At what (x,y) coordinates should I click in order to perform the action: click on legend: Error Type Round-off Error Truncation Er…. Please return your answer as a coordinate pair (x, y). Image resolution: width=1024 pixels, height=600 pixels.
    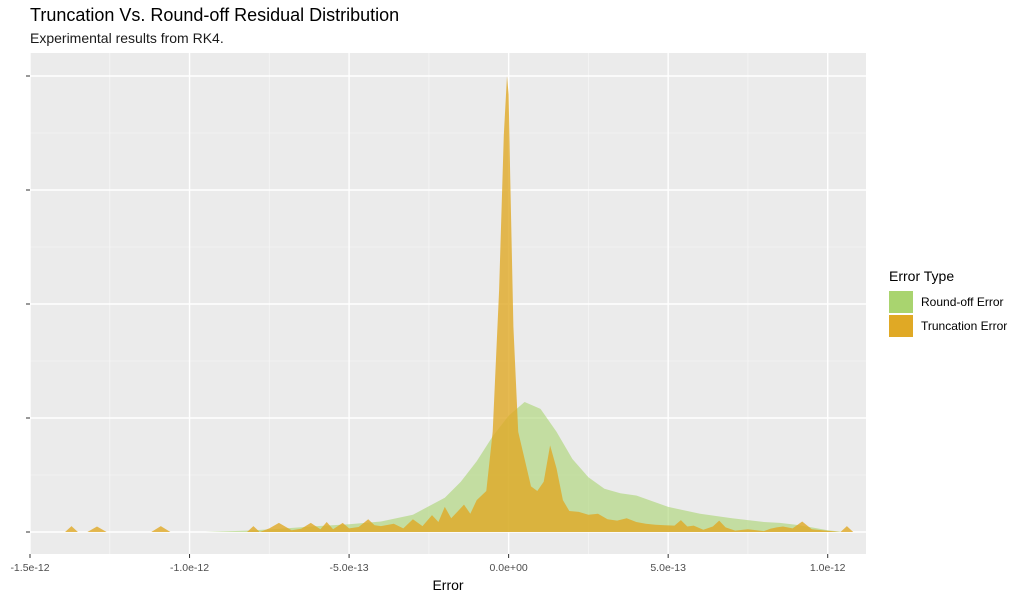
    Looking at the image, I should click on (948, 303).